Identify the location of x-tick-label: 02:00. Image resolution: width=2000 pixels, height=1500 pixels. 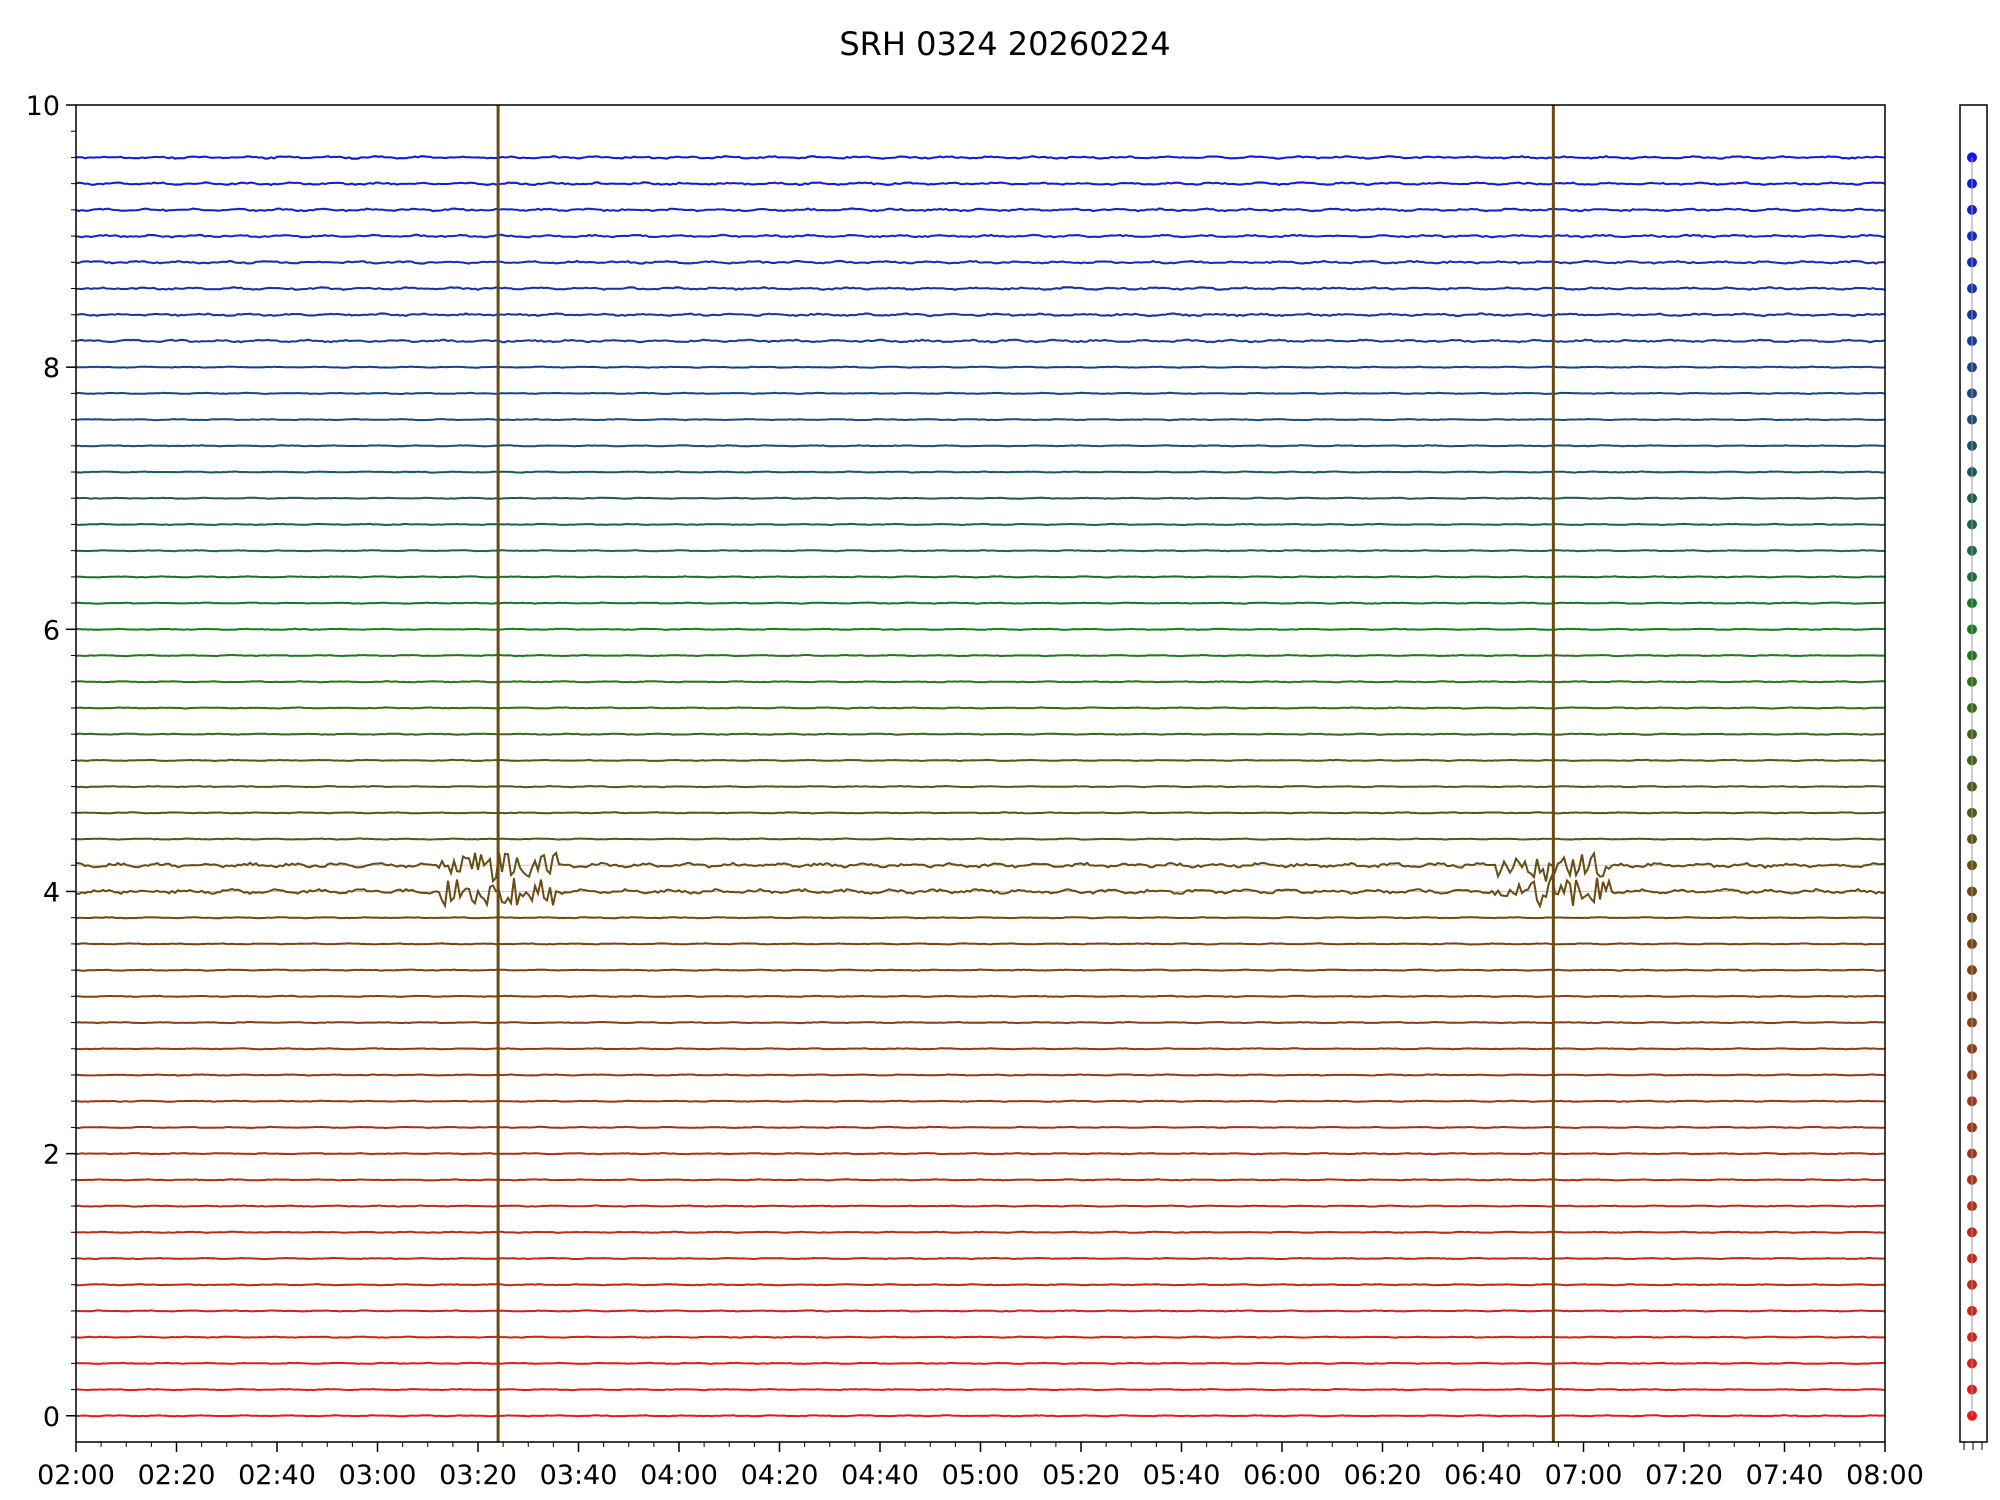
(76, 1475).